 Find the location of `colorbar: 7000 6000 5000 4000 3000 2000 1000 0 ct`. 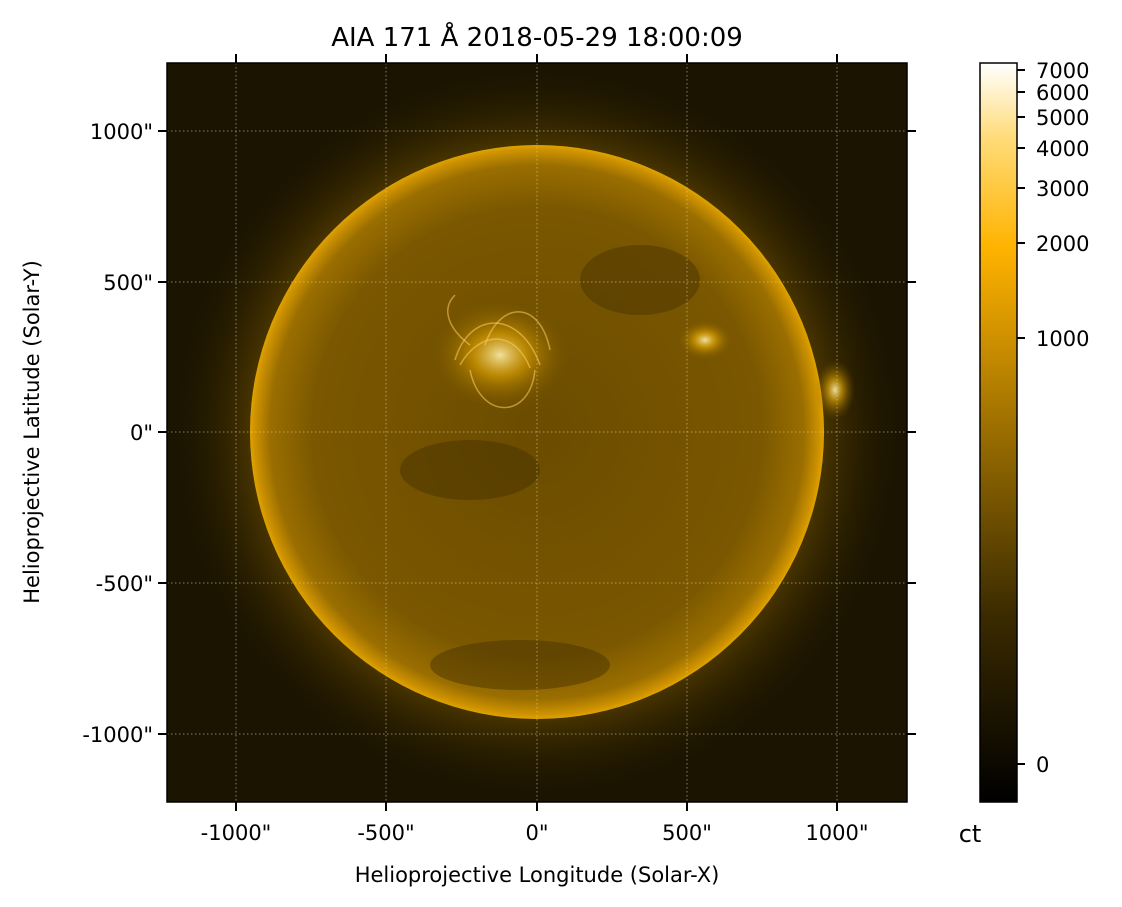

colorbar: 7000 6000 5000 4000 3000 2000 1000 0 ct is located at coordinates (1024, 453).